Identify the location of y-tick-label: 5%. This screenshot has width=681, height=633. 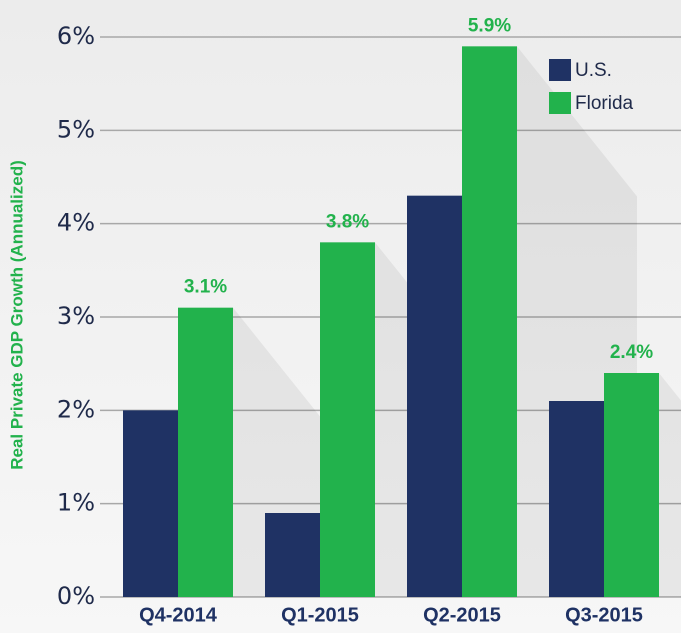
(76, 129).